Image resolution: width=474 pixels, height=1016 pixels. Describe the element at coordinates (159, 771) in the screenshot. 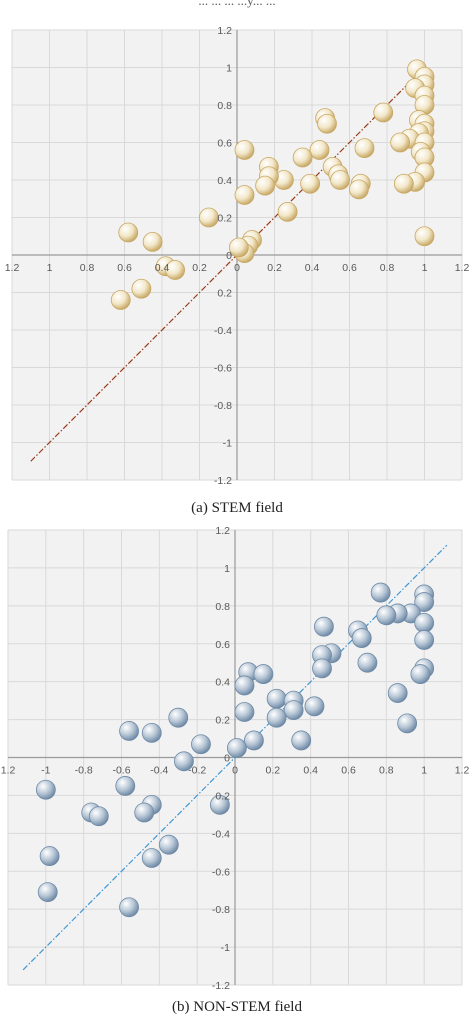

I see `x-tick-label: -0.4` at that location.